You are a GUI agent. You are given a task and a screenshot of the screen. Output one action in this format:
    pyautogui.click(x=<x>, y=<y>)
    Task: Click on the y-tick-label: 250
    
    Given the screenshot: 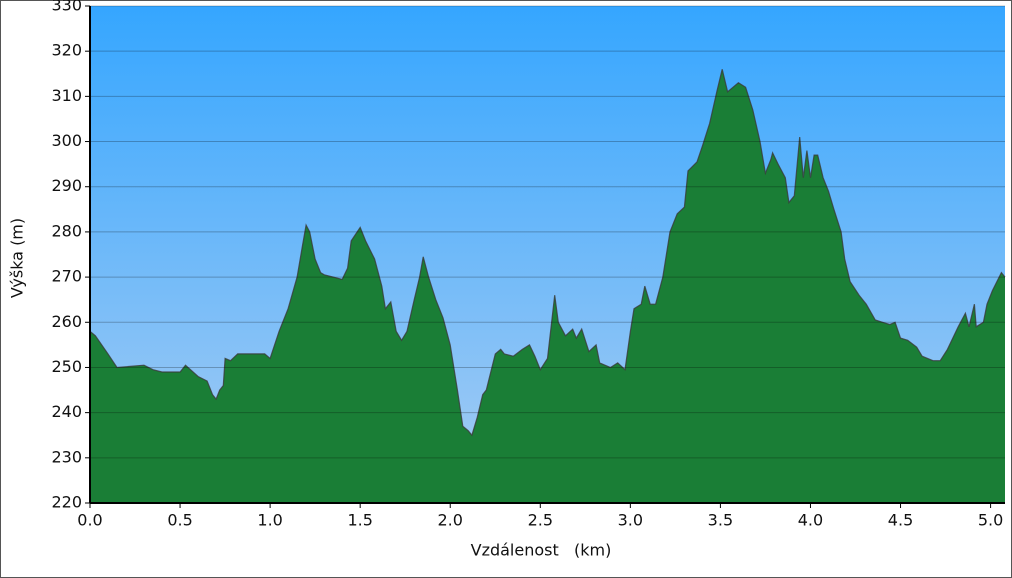 What is the action you would take?
    pyautogui.click(x=66, y=366)
    